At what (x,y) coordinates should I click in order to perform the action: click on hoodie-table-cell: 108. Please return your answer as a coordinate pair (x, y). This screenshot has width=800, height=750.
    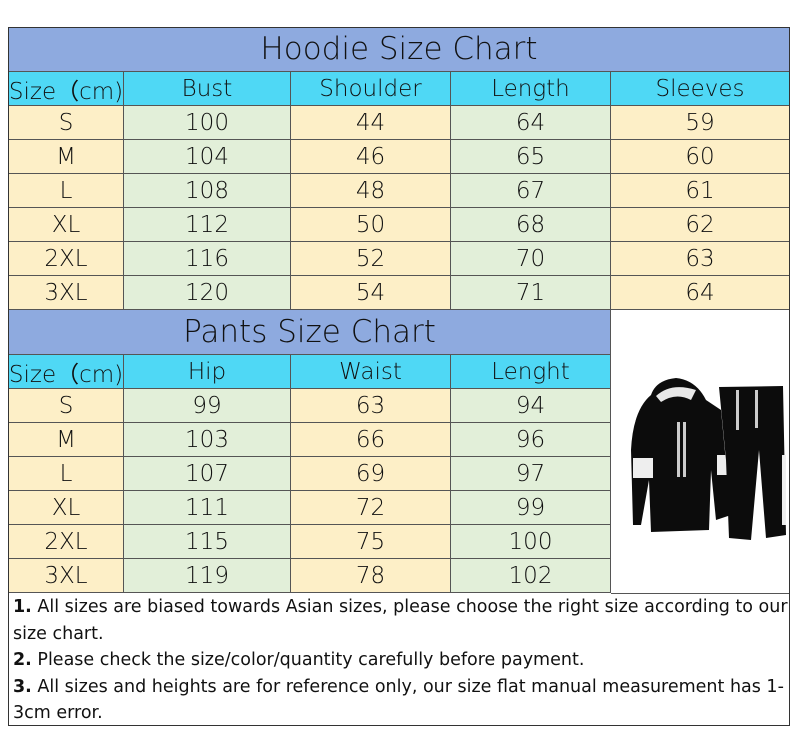
    Looking at the image, I should click on (207, 191).